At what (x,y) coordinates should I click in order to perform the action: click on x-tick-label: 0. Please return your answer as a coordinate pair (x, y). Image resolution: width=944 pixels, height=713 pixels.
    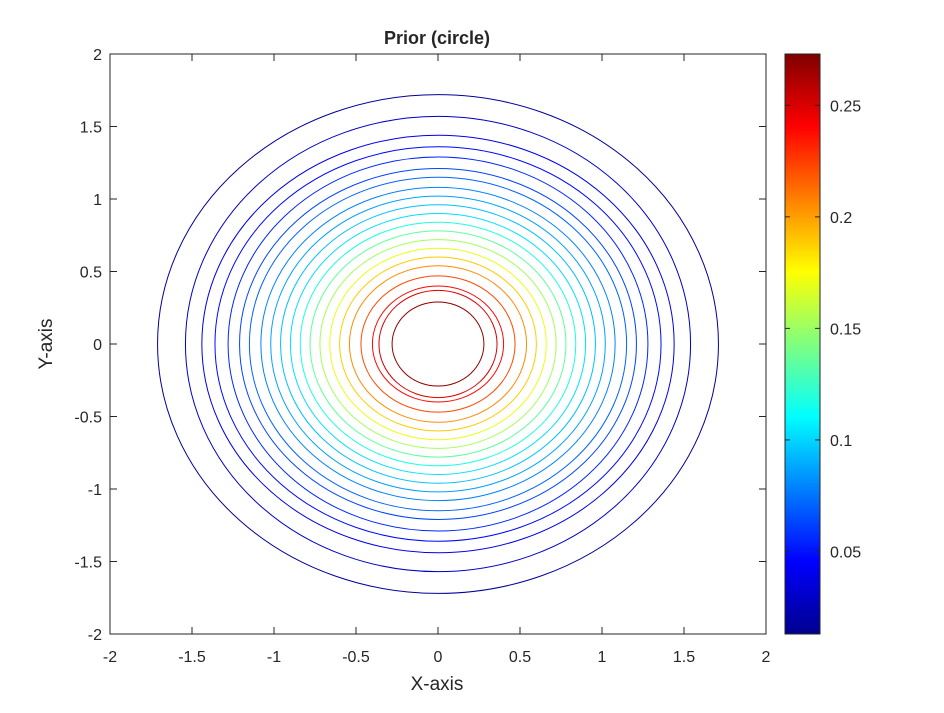
    Looking at the image, I should click on (438, 657).